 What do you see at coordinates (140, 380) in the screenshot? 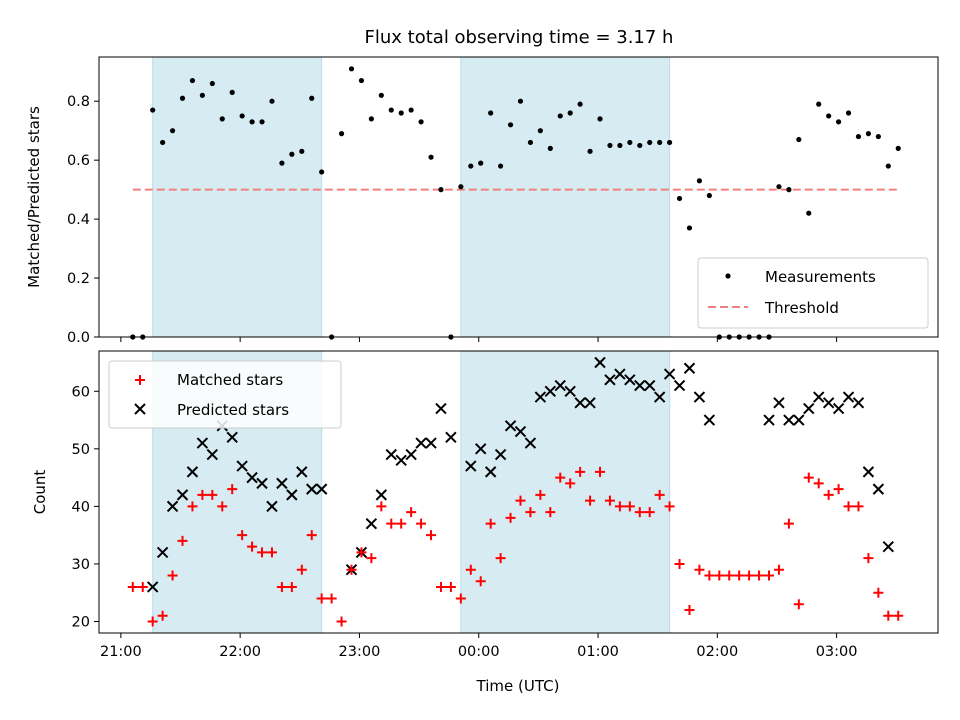
I see `legend-matched-marker` at bounding box center [140, 380].